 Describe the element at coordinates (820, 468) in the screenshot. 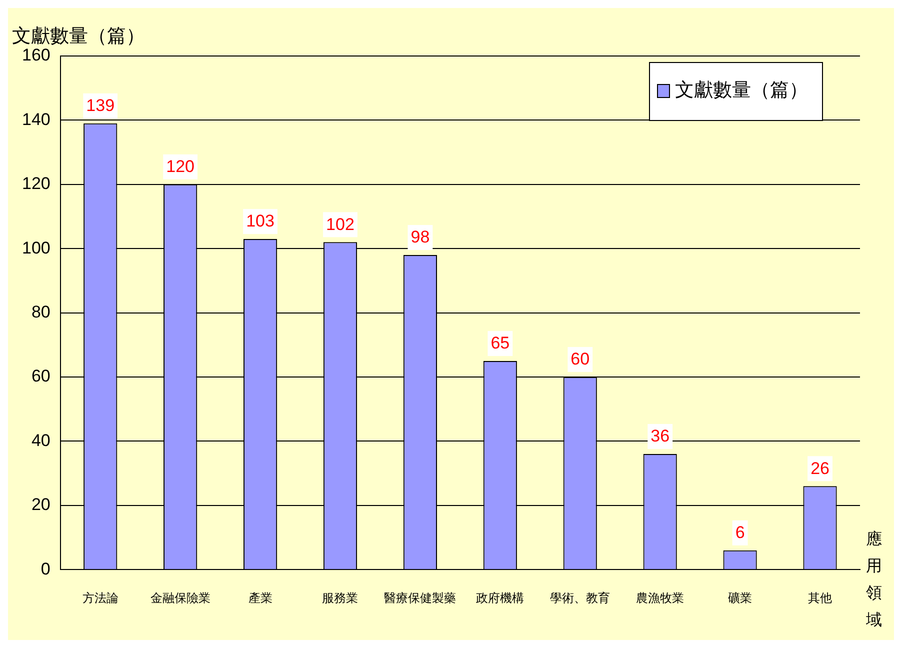

I see `data-label: 26` at that location.